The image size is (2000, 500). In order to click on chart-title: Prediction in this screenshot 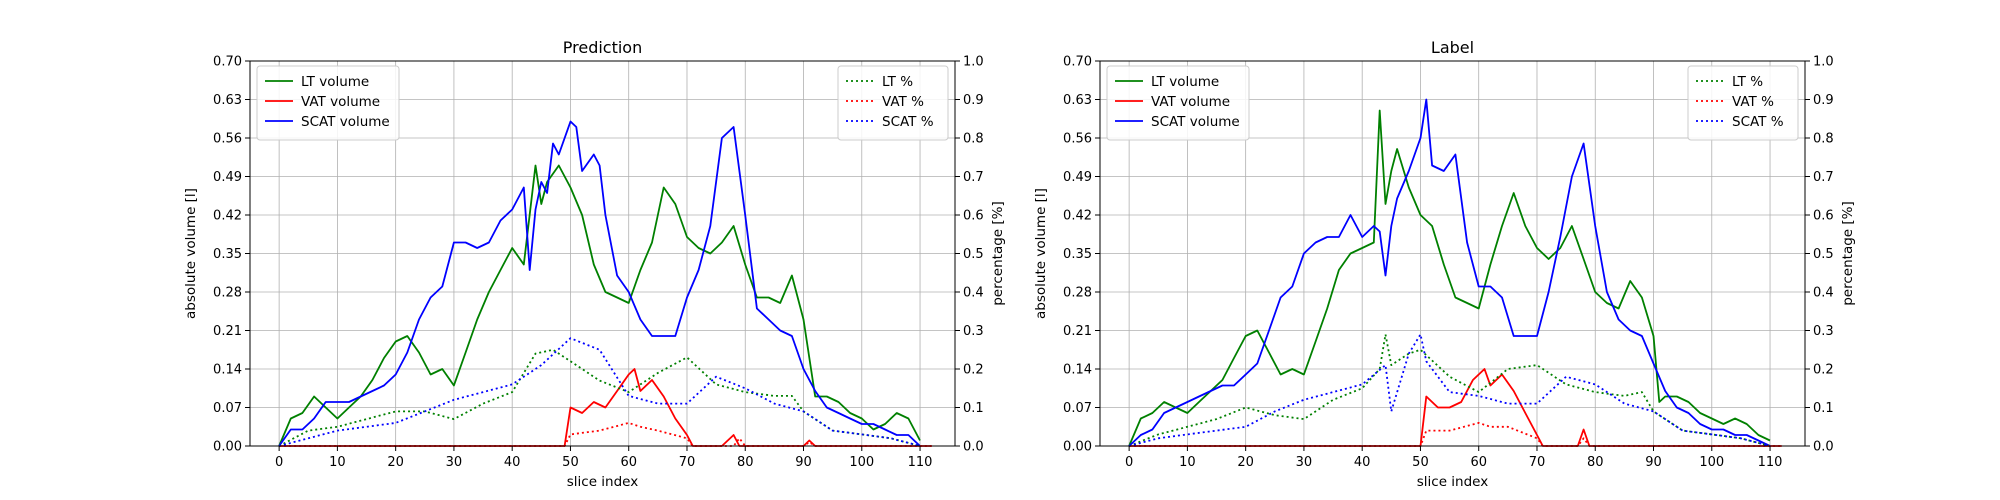, I will do `click(602, 47)`.